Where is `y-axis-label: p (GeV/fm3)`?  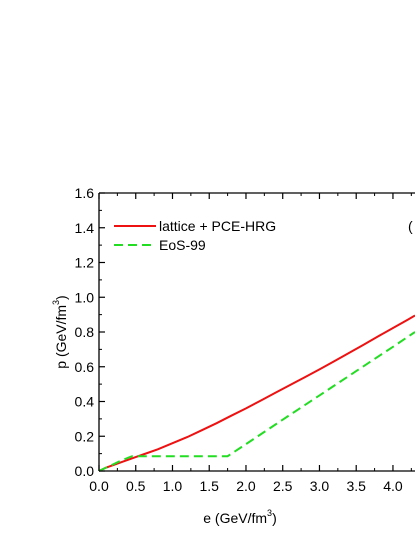 y-axis-label: p (GeV/fm3) is located at coordinates (60, 331).